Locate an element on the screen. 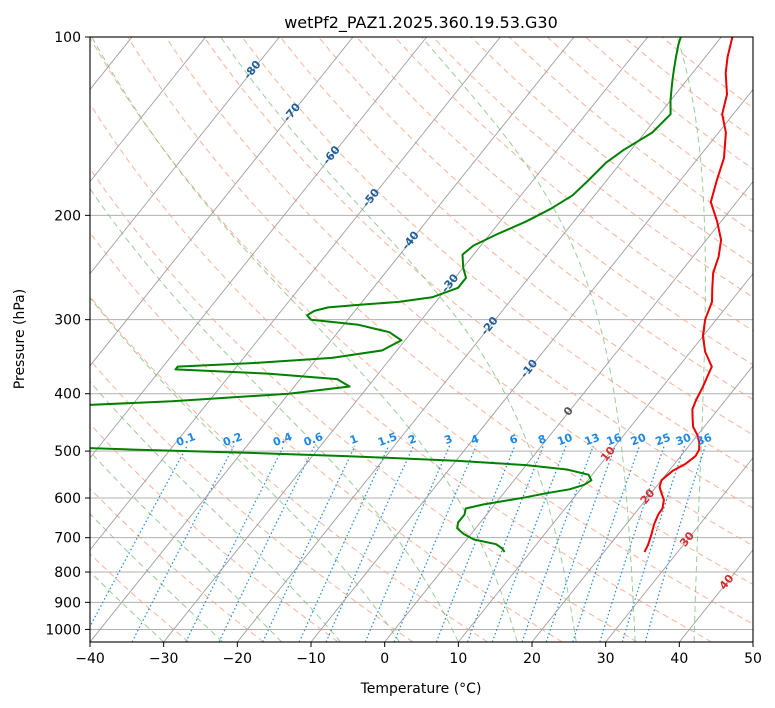 This screenshot has width=775, height=708. y-tick-label: 900 is located at coordinates (67, 603).